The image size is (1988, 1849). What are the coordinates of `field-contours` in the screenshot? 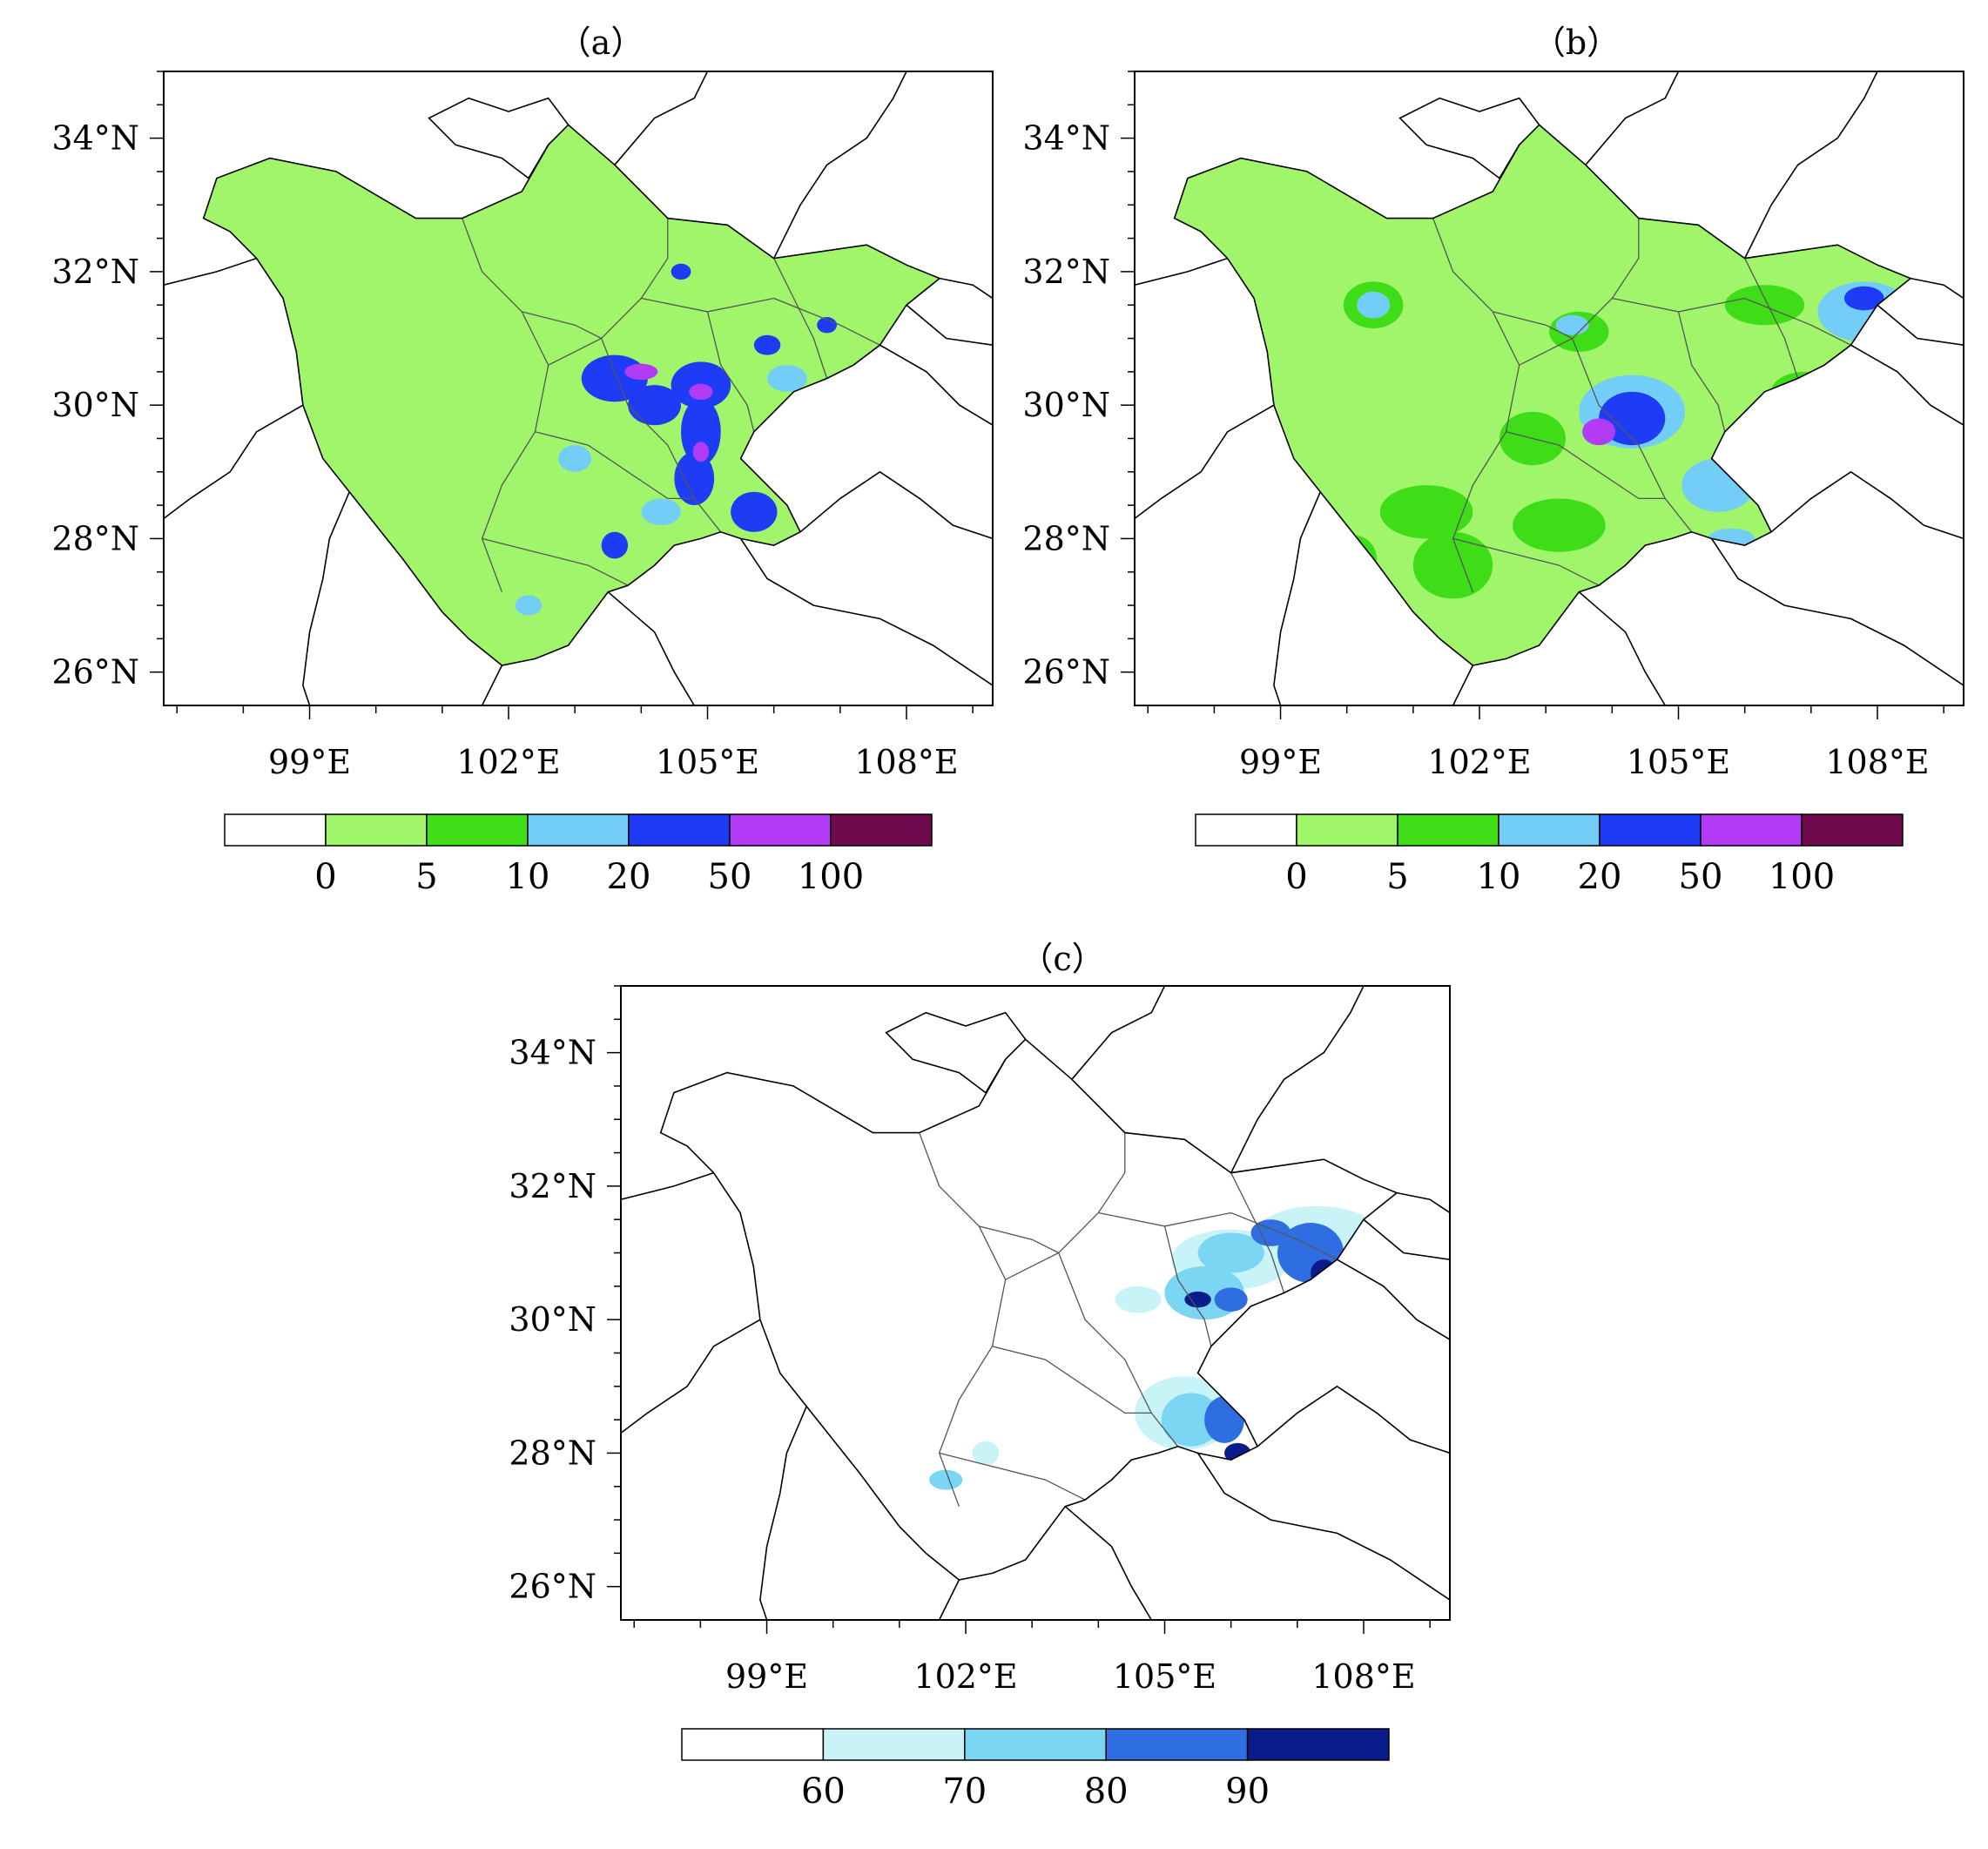 It's located at (1156, 1347).